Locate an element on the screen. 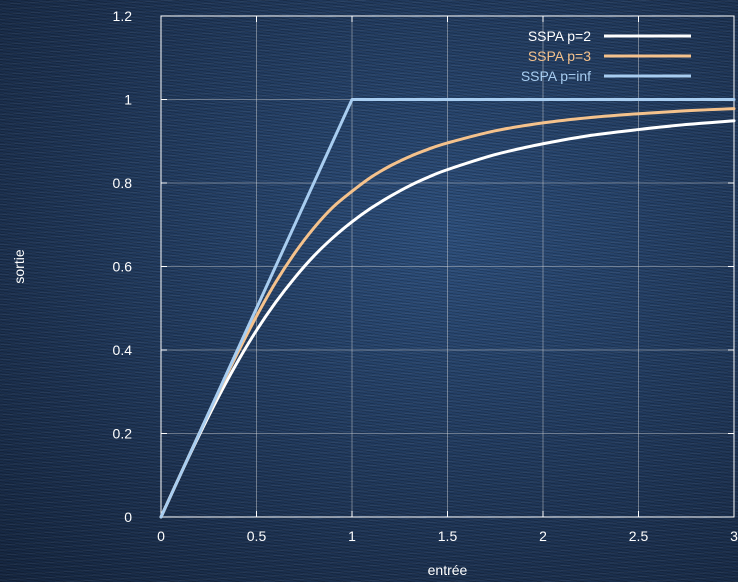  legend-label-2: SSPA p=inf is located at coordinates (556, 76).